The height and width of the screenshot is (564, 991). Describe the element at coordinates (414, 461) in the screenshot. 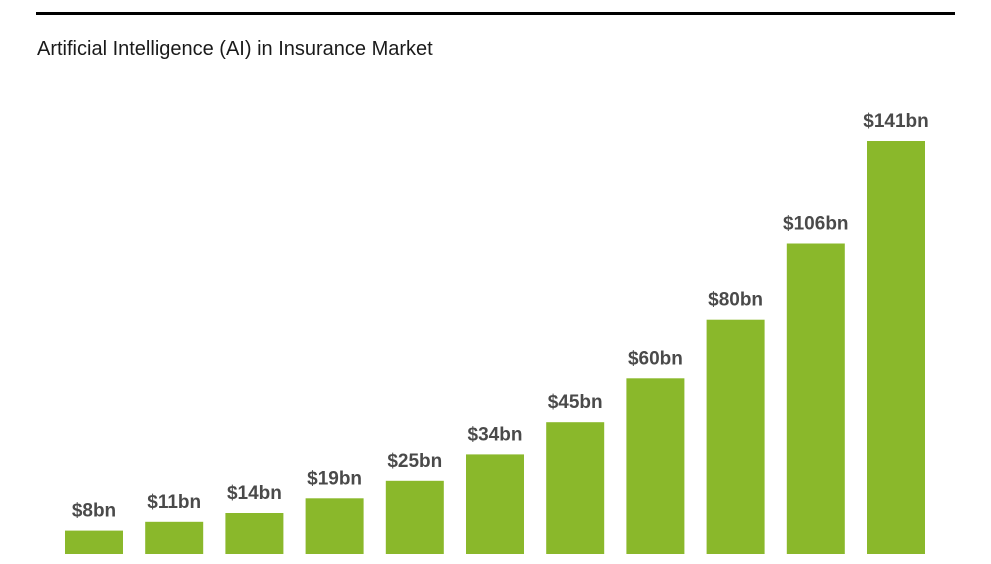

I see `bar-value-label-5: $25bn` at that location.